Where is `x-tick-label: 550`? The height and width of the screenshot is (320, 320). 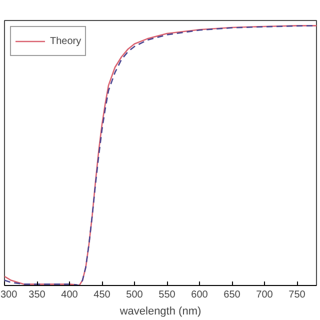
x-tick-label: 550 is located at coordinates (167, 295).